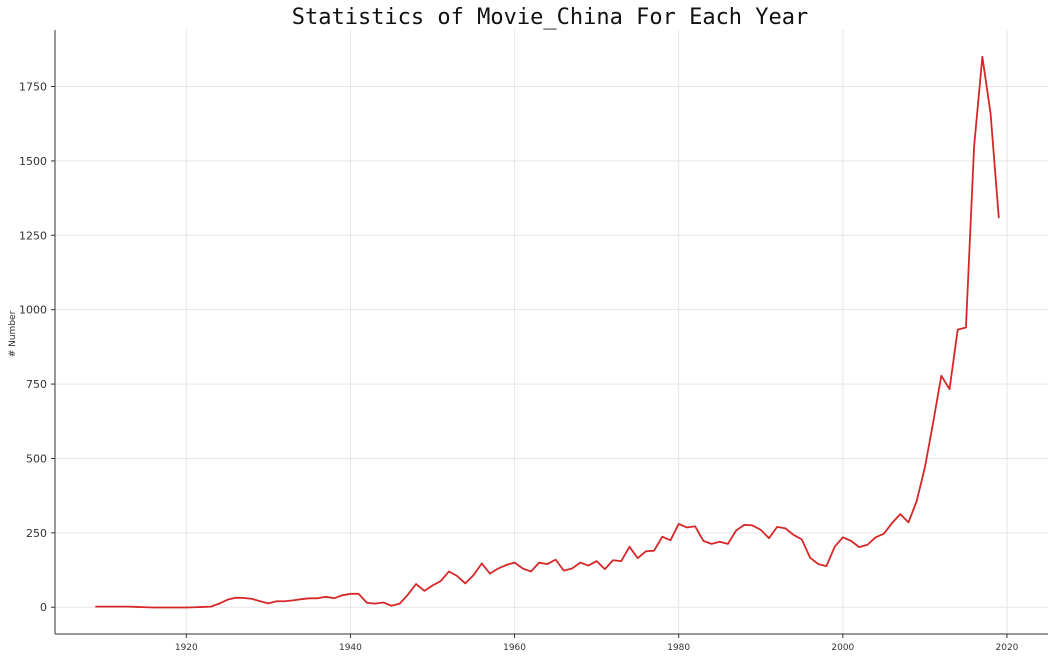  I want to click on x-tick-label: 1960, so click(514, 648).